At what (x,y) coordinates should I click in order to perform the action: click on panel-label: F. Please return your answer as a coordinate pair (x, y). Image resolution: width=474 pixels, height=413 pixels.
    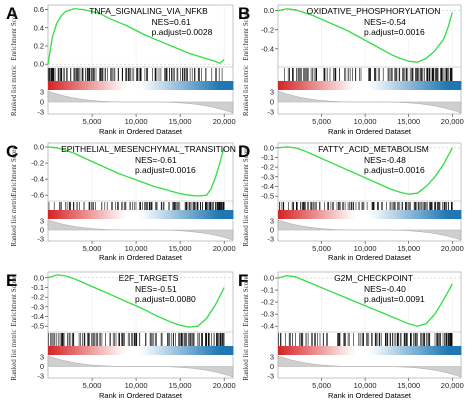
    Looking at the image, I should click on (243, 280).